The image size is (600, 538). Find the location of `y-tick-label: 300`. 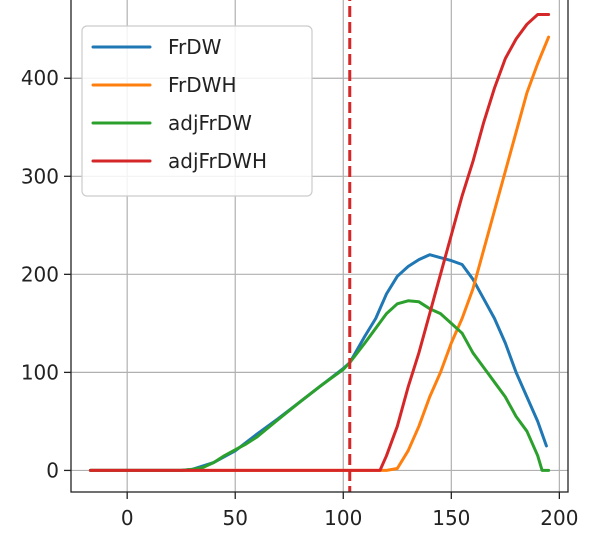

y-tick-label: 300 is located at coordinates (40, 176).